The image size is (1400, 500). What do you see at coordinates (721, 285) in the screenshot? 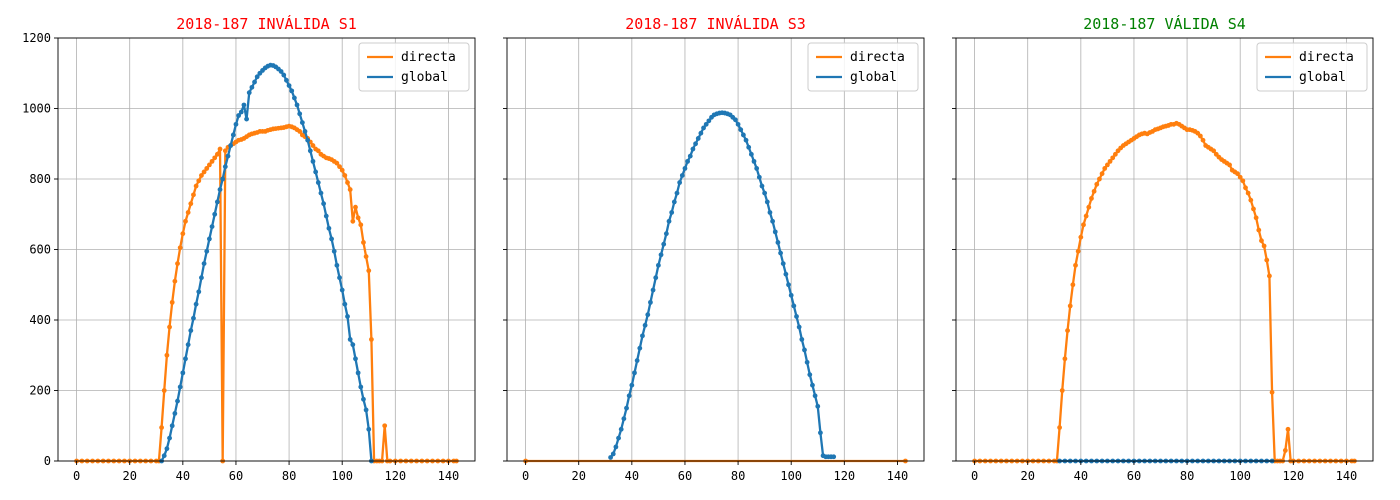
I see `series-line-global` at bounding box center [721, 285].